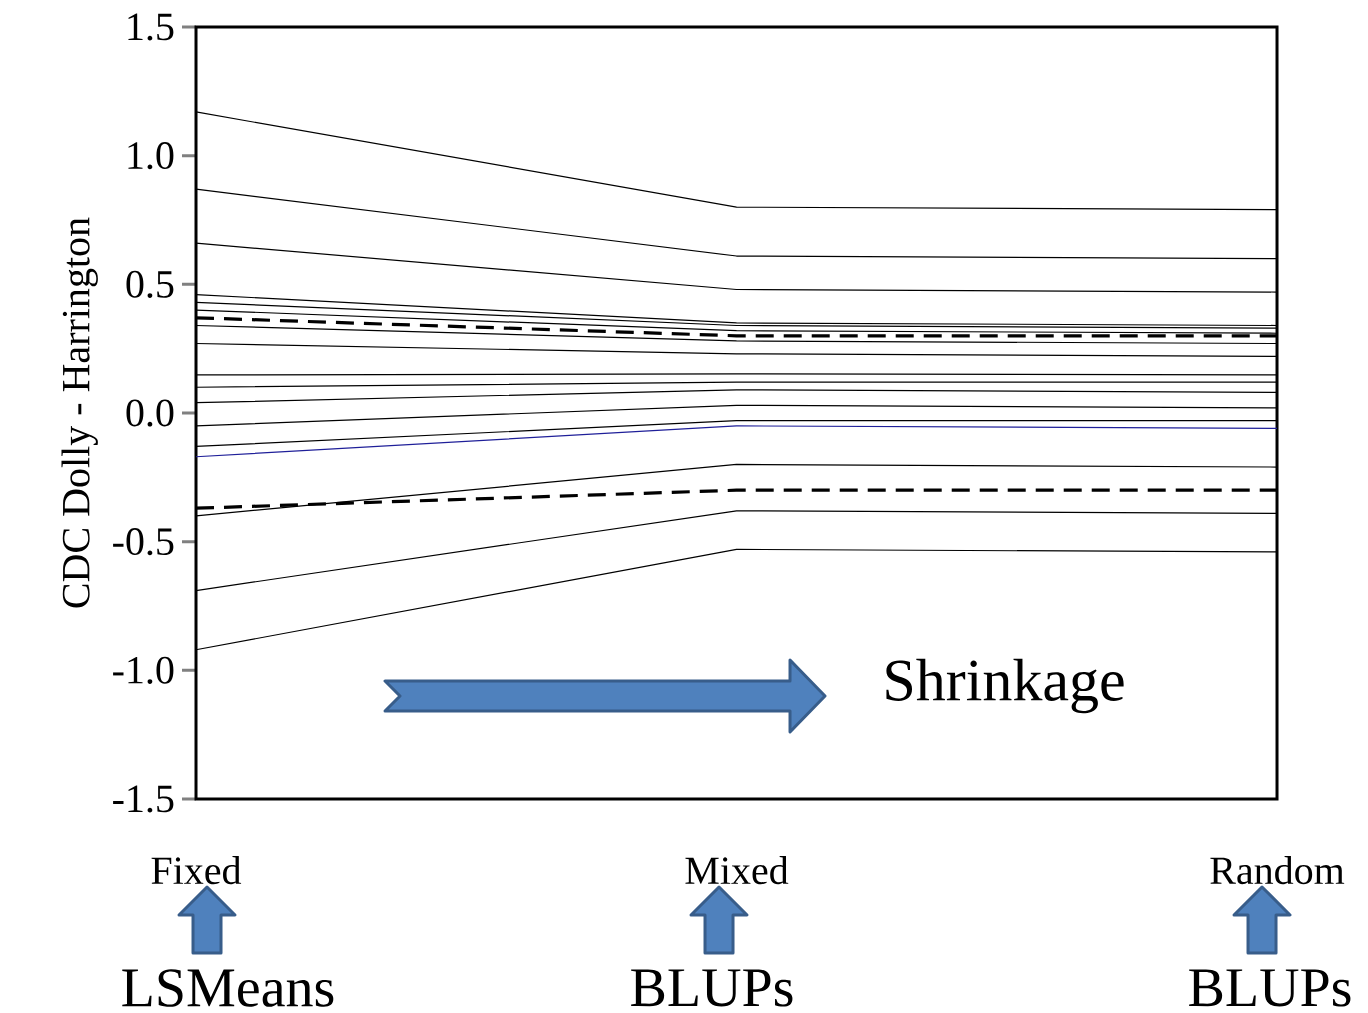 This screenshot has width=1368, height=1013. What do you see at coordinates (150, 284) in the screenshot?
I see `y-tick-label: 0.5` at bounding box center [150, 284].